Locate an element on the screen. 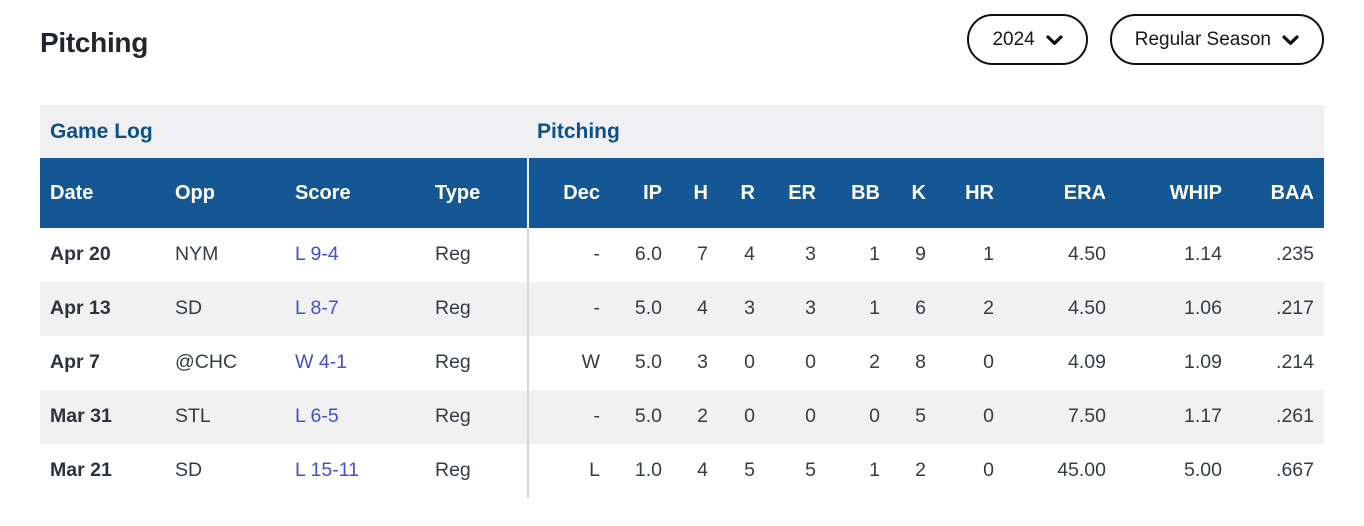 The width and height of the screenshot is (1364, 526). cell-er: 5 is located at coordinates (810, 470).